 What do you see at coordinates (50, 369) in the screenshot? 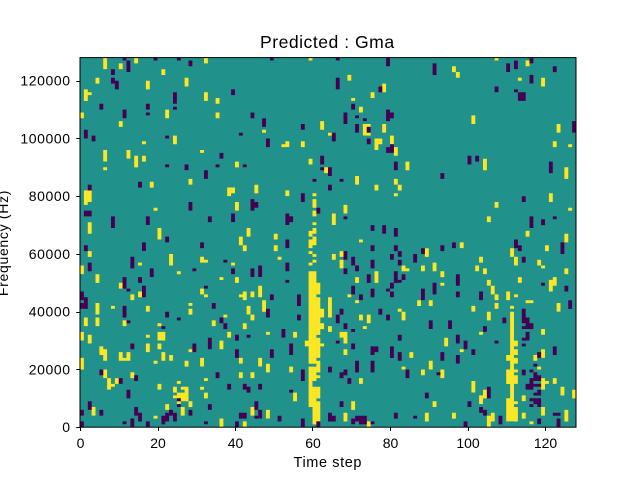
I see `svg-text: 20000` at bounding box center [50, 369].